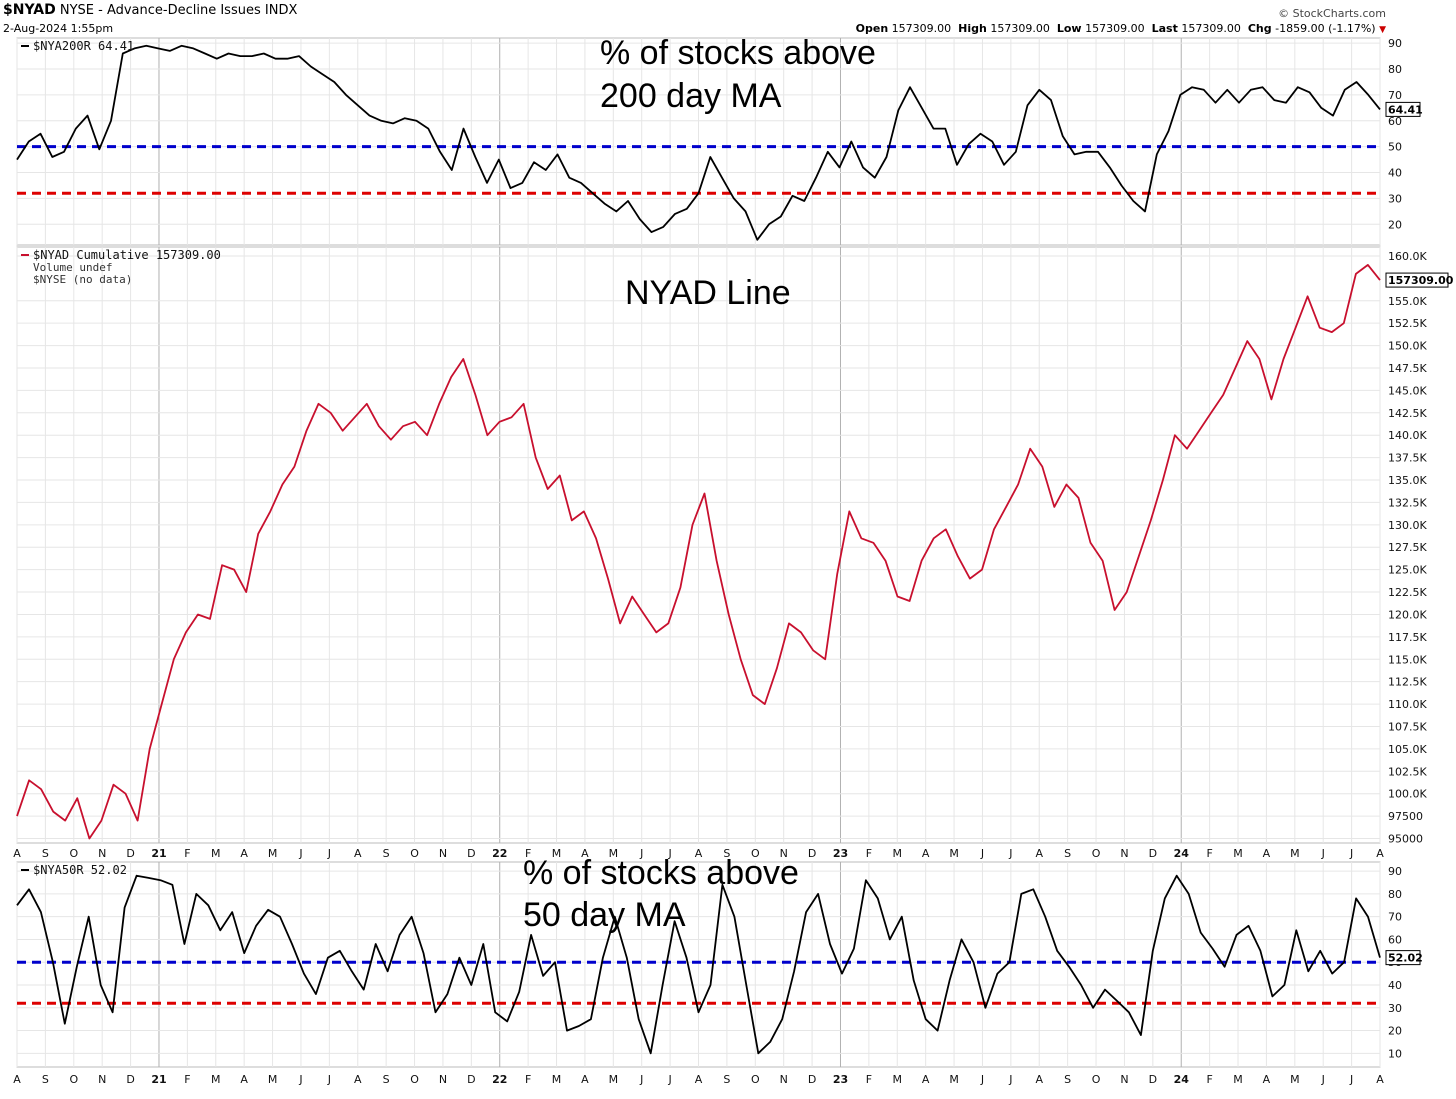 The height and width of the screenshot is (1099, 1456). What do you see at coordinates (82, 279) in the screenshot?
I see `legend-nyse: $NYSE (no data)` at bounding box center [82, 279].